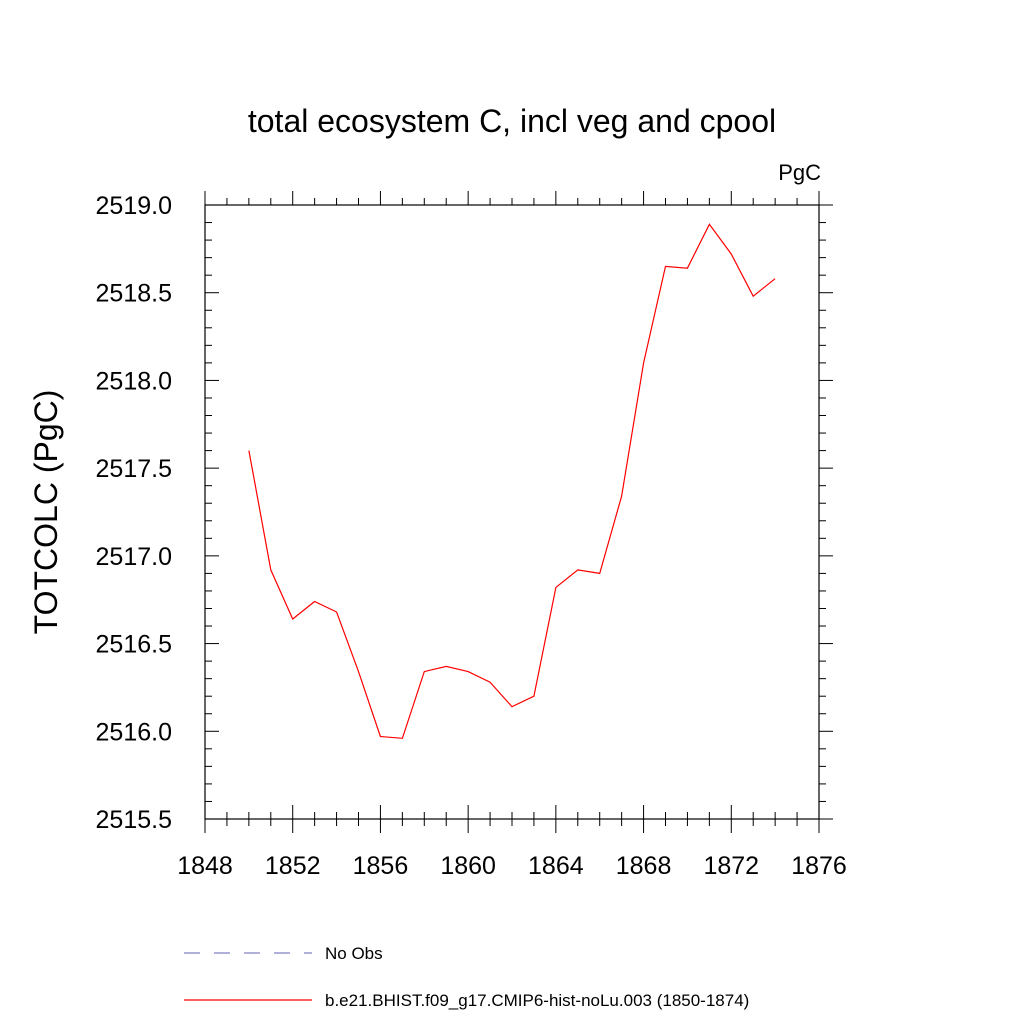 This screenshot has height=1024, width=1024. What do you see at coordinates (354, 953) in the screenshot?
I see `legend-label: No Obs` at bounding box center [354, 953].